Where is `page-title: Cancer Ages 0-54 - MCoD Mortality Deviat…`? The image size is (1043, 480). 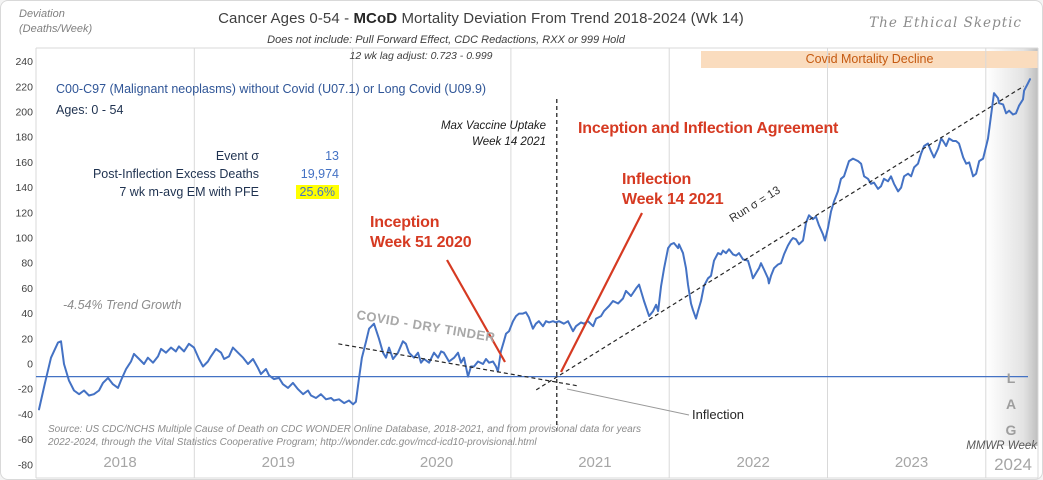
page-title: Cancer Ages 0-54 - MCoD Mortality Deviat… is located at coordinates (481, 18).